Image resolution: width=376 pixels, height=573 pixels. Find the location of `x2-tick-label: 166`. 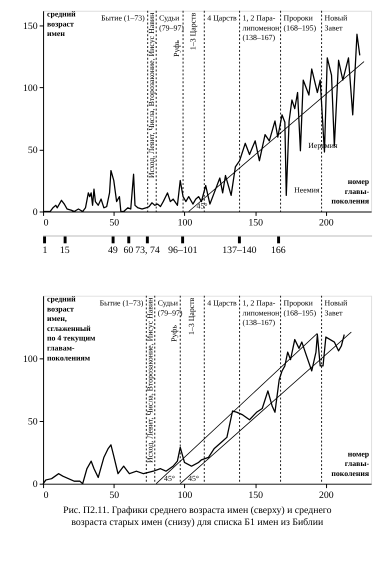

x2-tick-label: 166 is located at coordinates (278, 250).